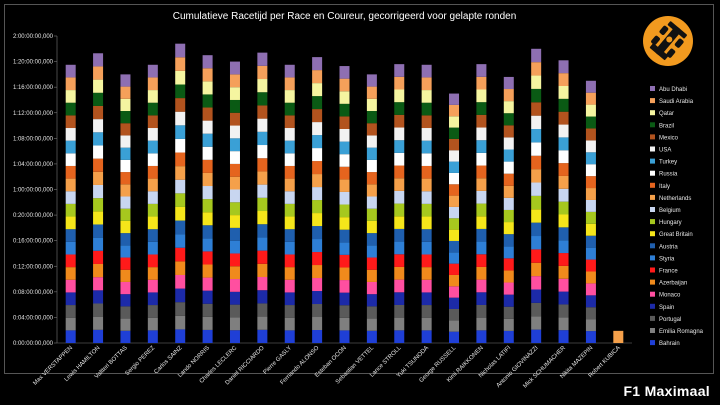 The image size is (720, 405). Describe the element at coordinates (33, 191) in the screenshot. I see `y-tick-label: 1:00:00:00,000` at that location.